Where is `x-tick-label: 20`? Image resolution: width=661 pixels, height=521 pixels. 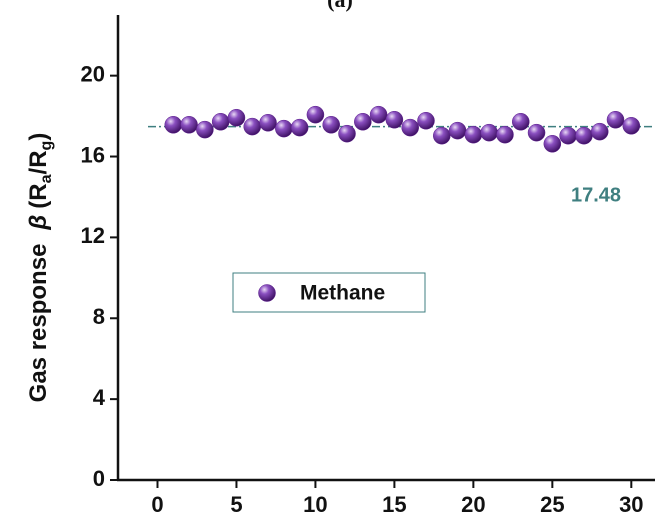
x-tick-label: 20 is located at coordinates (473, 504).